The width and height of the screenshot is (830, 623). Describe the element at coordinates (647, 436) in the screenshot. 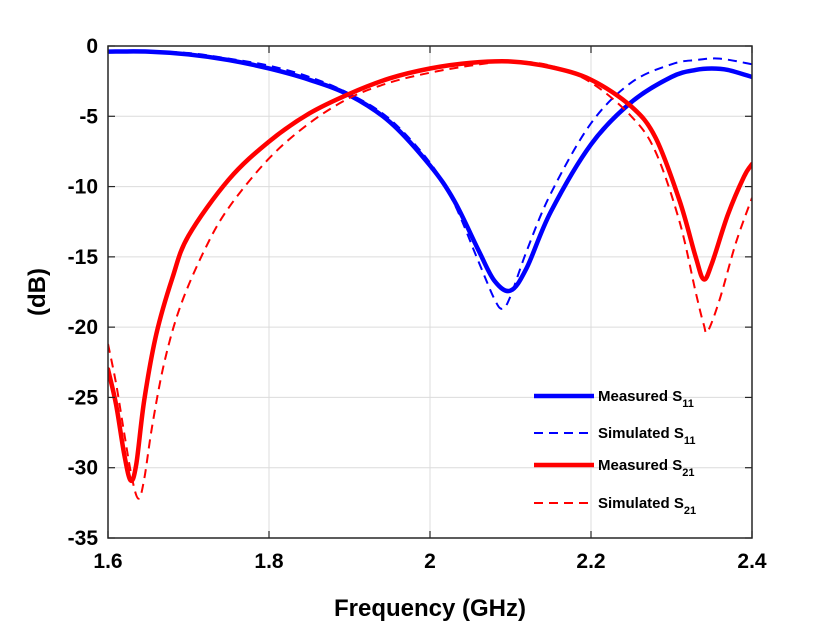

I see `legend-label: Simulated S11` at that location.